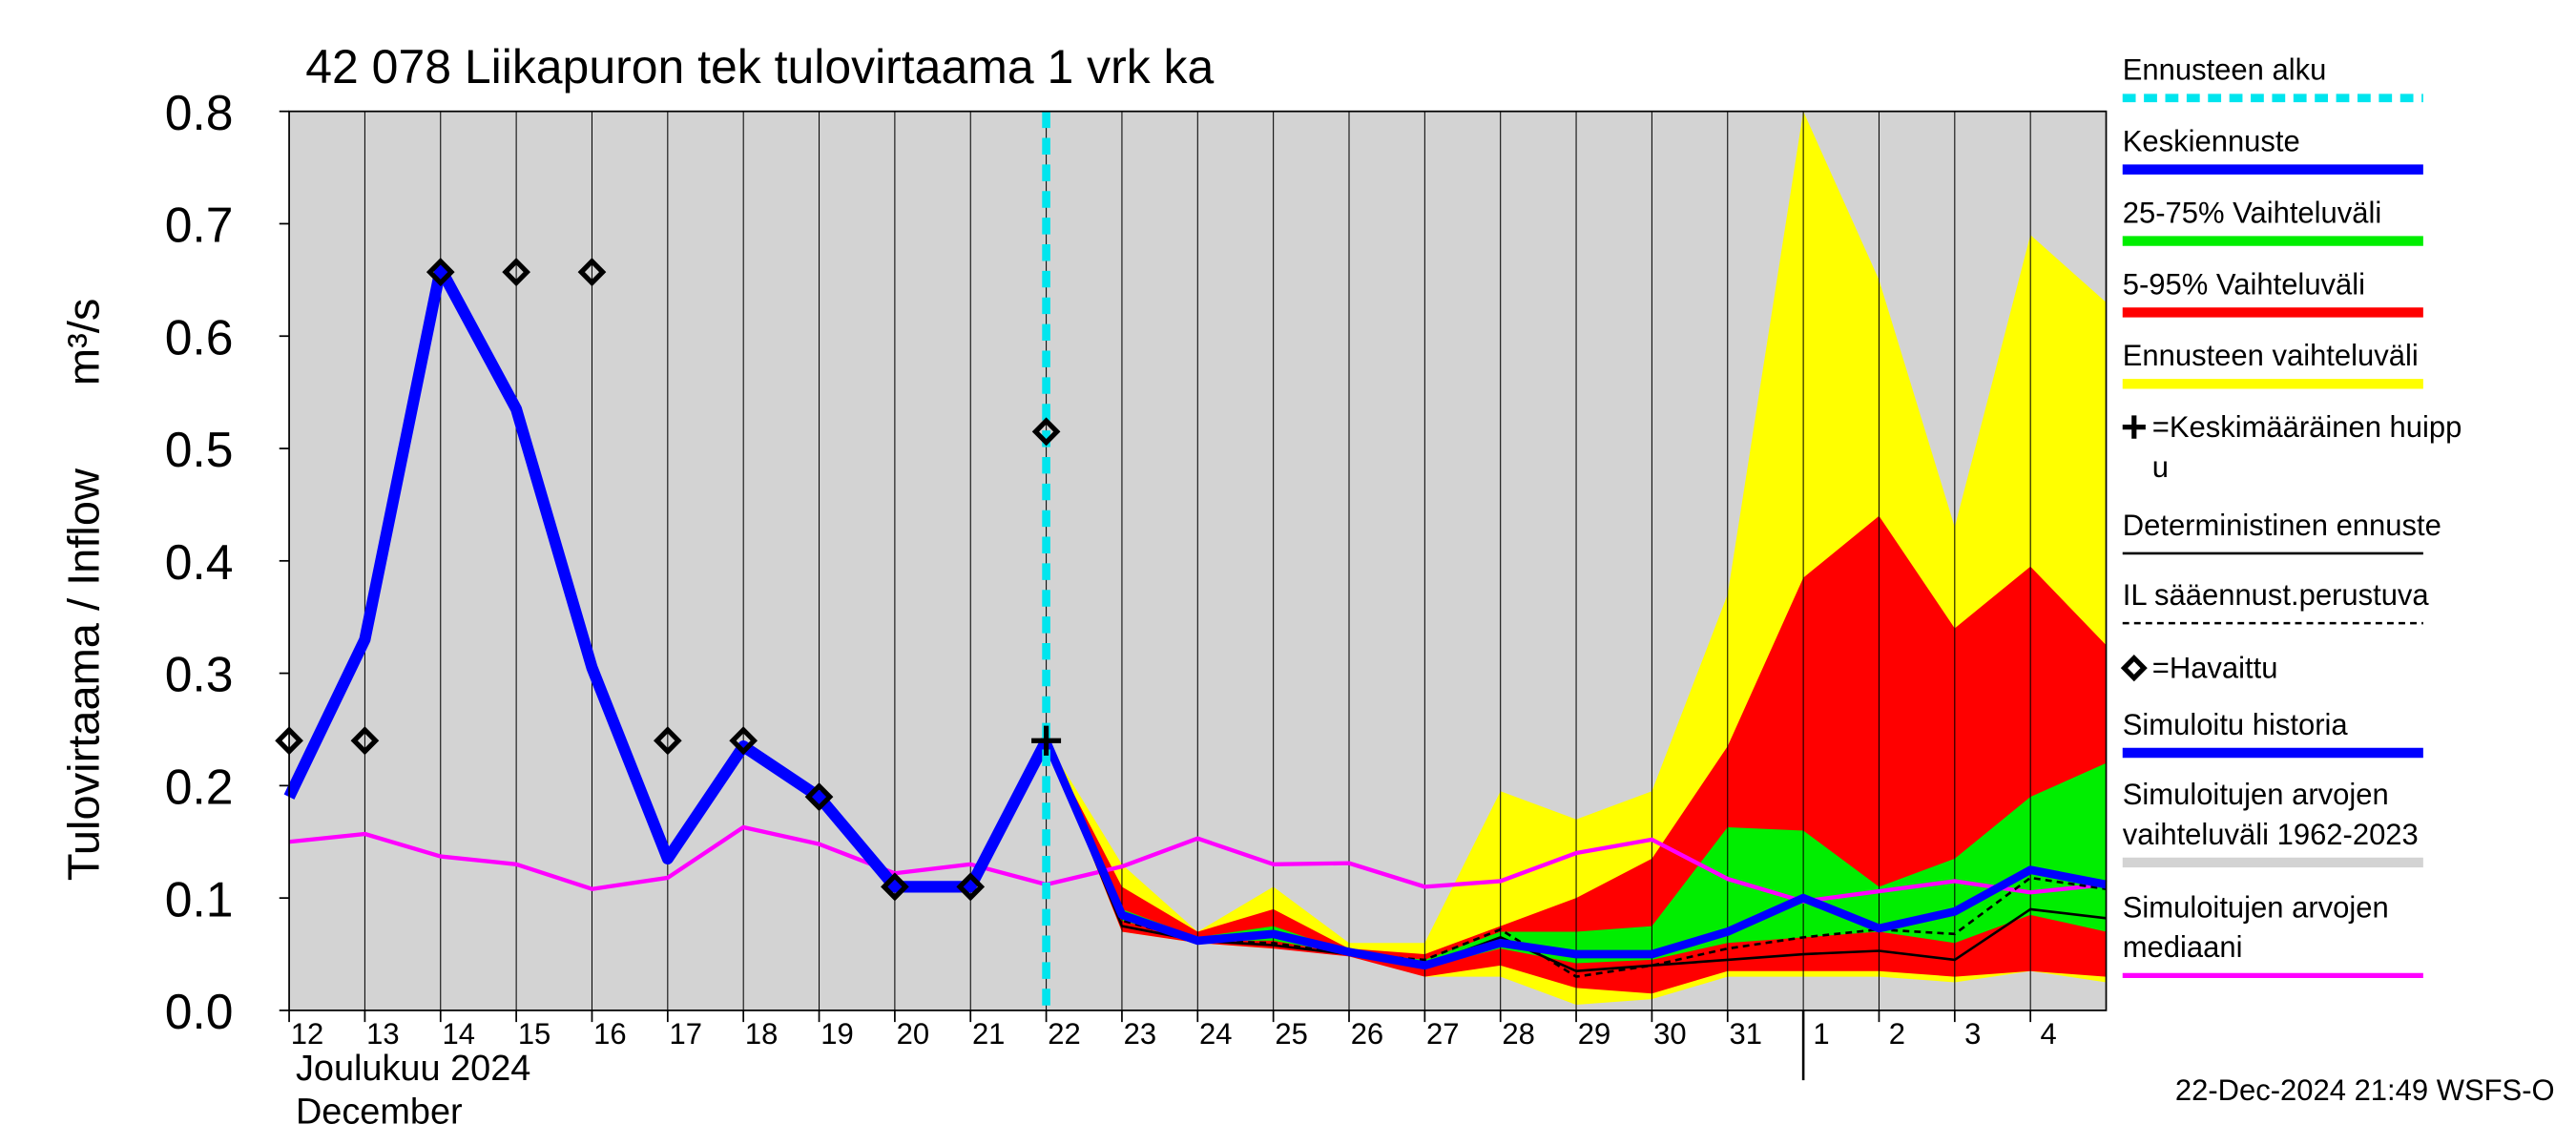 The height and width of the screenshot is (1145, 2576). Describe the element at coordinates (1442, 1034) in the screenshot. I see `x-tick-label: 27` at that location.